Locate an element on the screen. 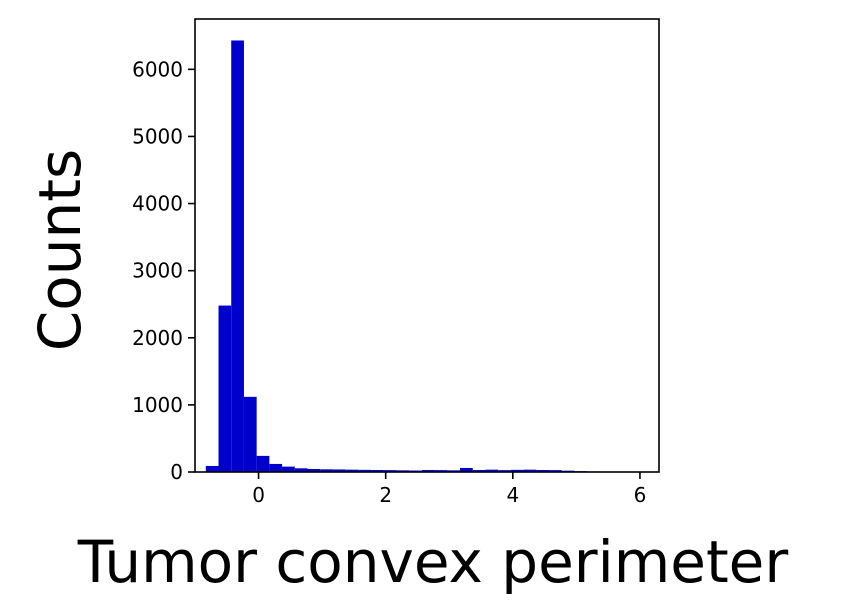 The height and width of the screenshot is (615, 855). x-tick-label: 4 is located at coordinates (512, 495).